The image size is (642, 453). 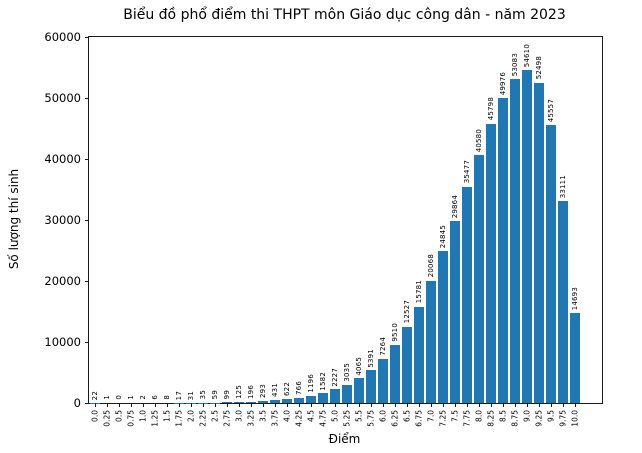 I want to click on x-tick-label: 3.75, so click(x=275, y=418).